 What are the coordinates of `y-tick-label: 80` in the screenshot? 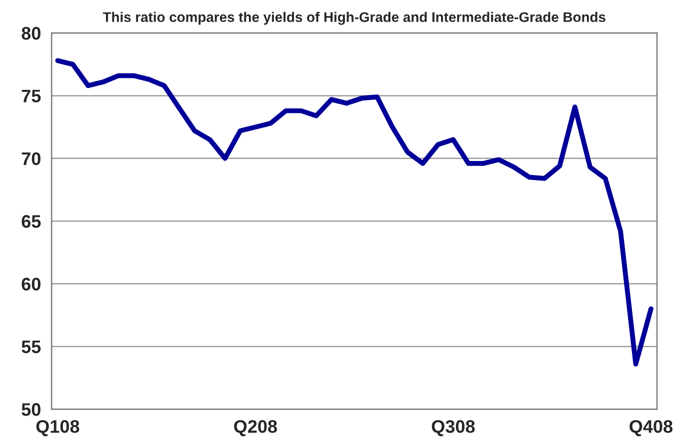 It's located at (31, 33).